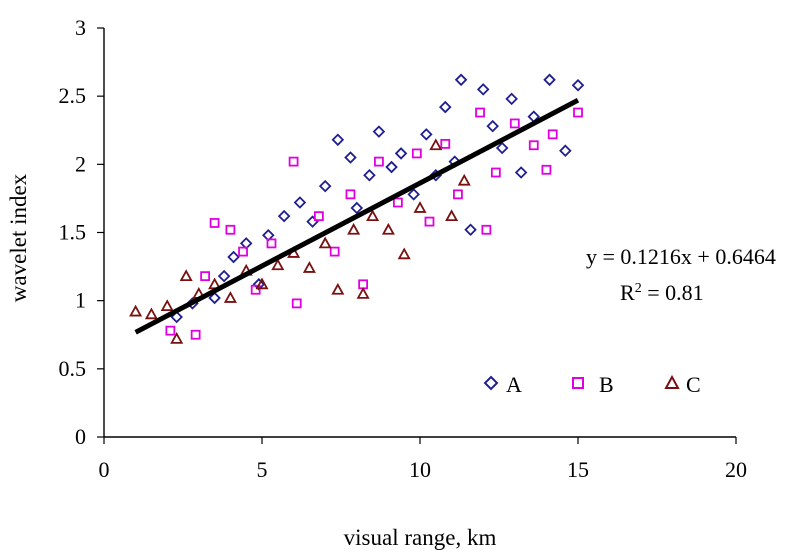 This screenshot has height=560, width=800. What do you see at coordinates (420, 537) in the screenshot?
I see `x-axis-title: visual range, km` at bounding box center [420, 537].